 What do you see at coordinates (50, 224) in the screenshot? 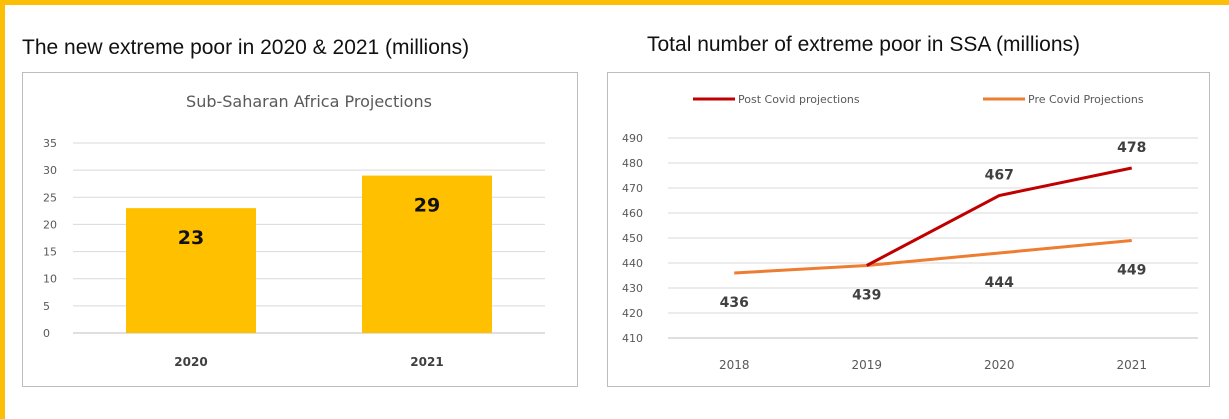
I see `y-tick-label: 20` at bounding box center [50, 224].